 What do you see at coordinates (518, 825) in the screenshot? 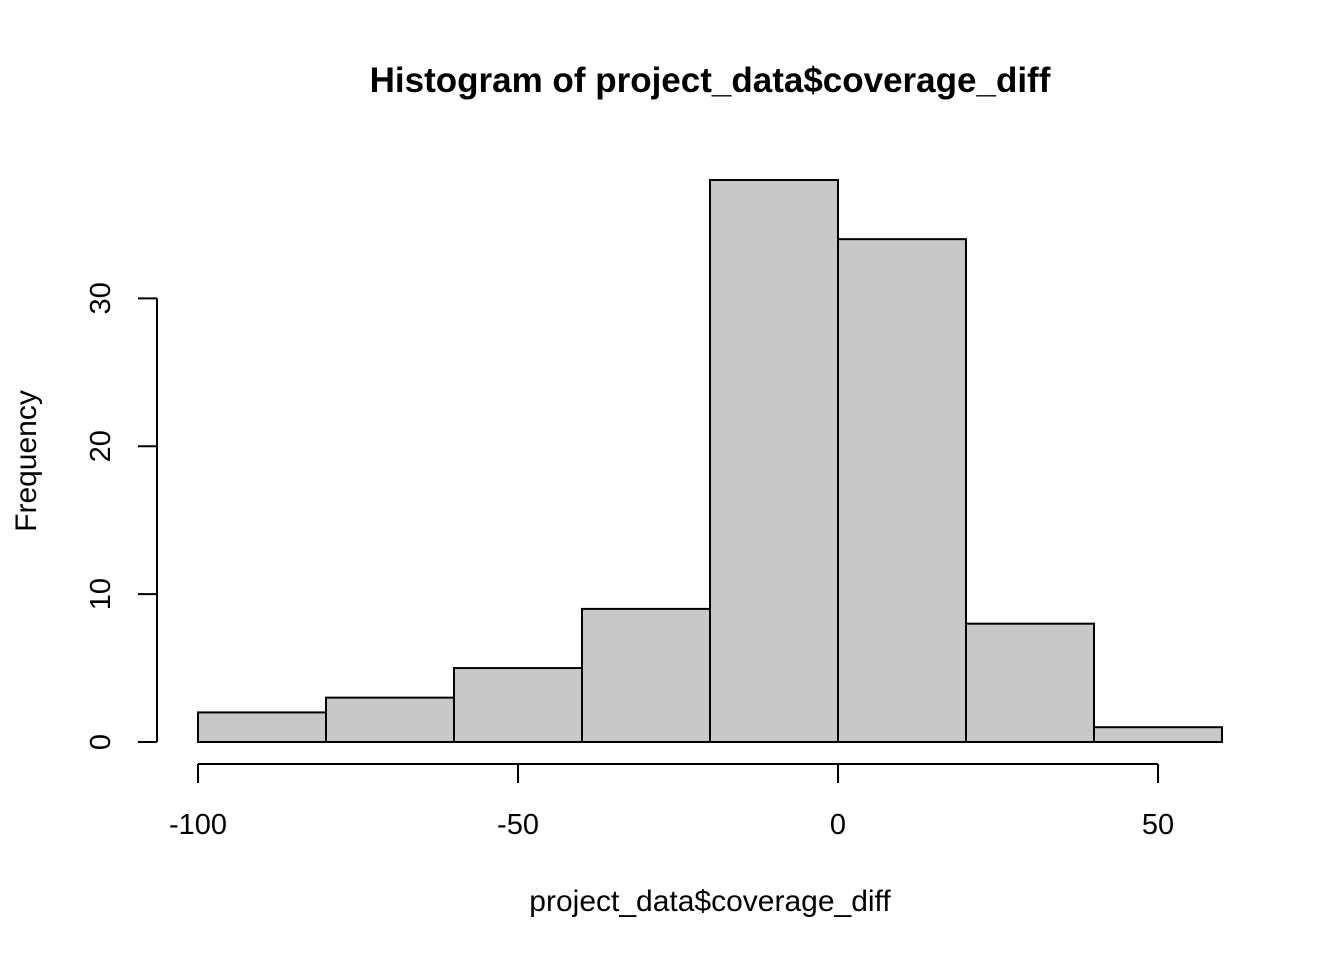
I see `x-tick-label--50: -50` at bounding box center [518, 825].